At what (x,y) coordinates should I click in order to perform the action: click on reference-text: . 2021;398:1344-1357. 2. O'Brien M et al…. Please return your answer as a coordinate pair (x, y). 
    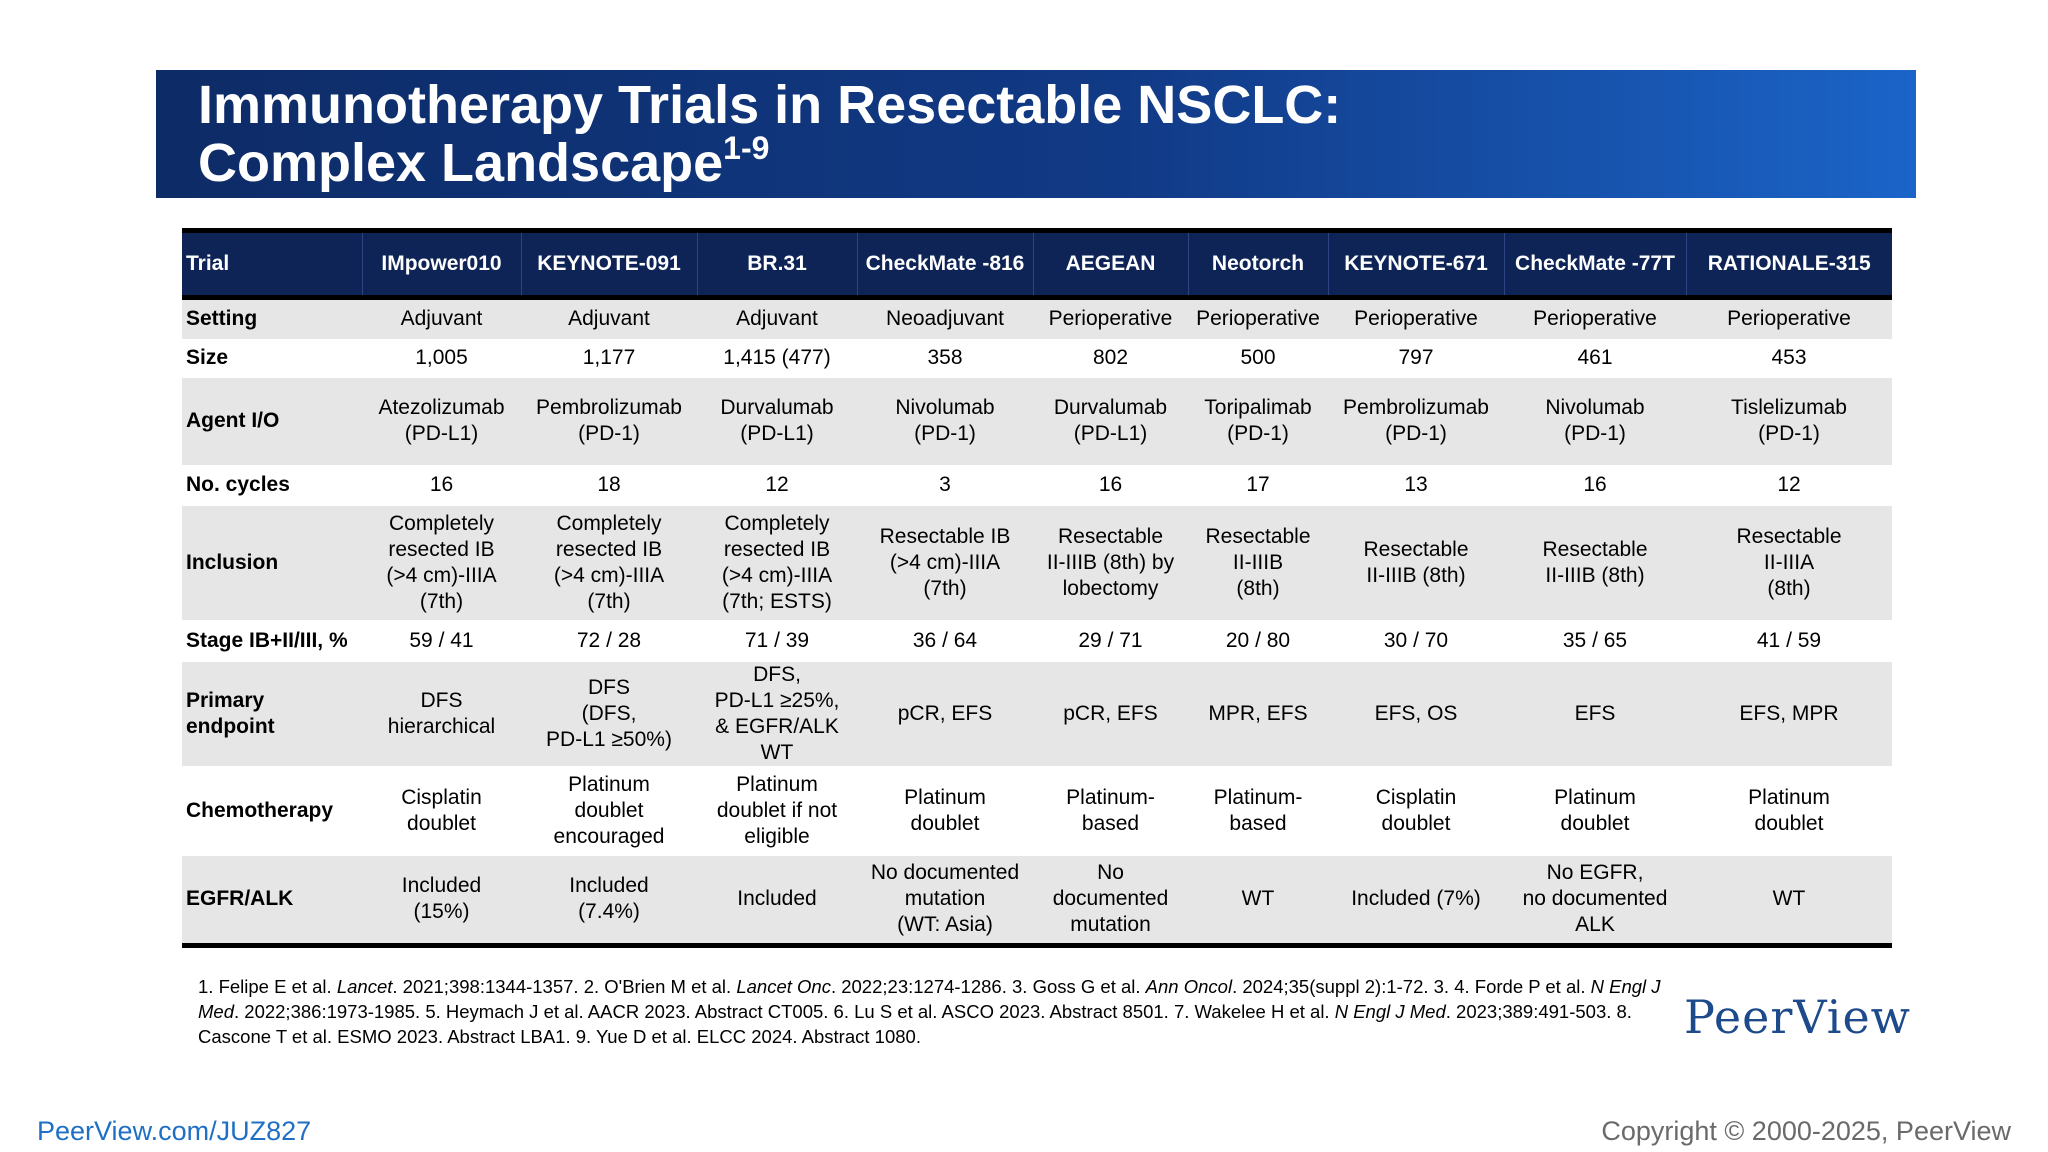
    Looking at the image, I should click on (564, 986).